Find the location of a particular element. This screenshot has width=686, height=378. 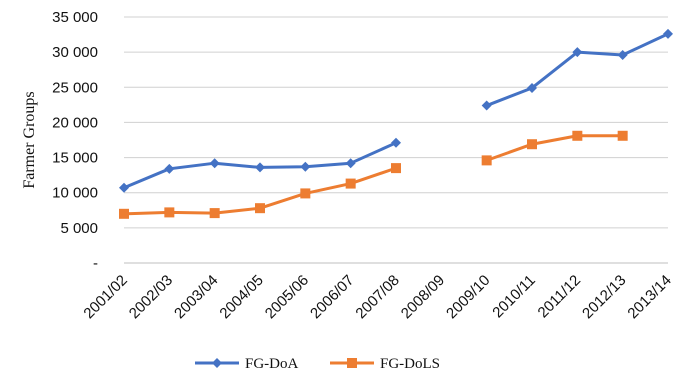

x-tick-label: 2008/09 is located at coordinates (423, 297).